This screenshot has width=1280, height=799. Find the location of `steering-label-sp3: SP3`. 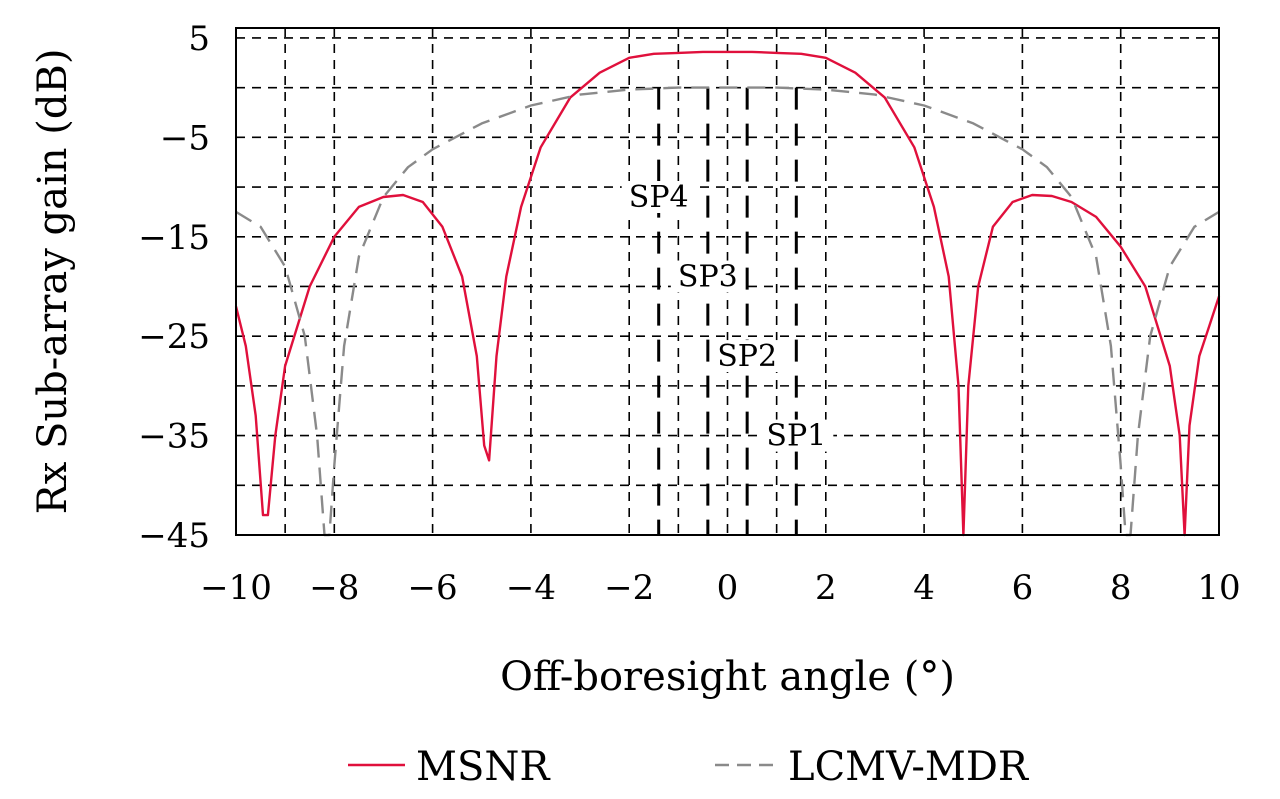

steering-label-sp3: SP3 is located at coordinates (708, 277).